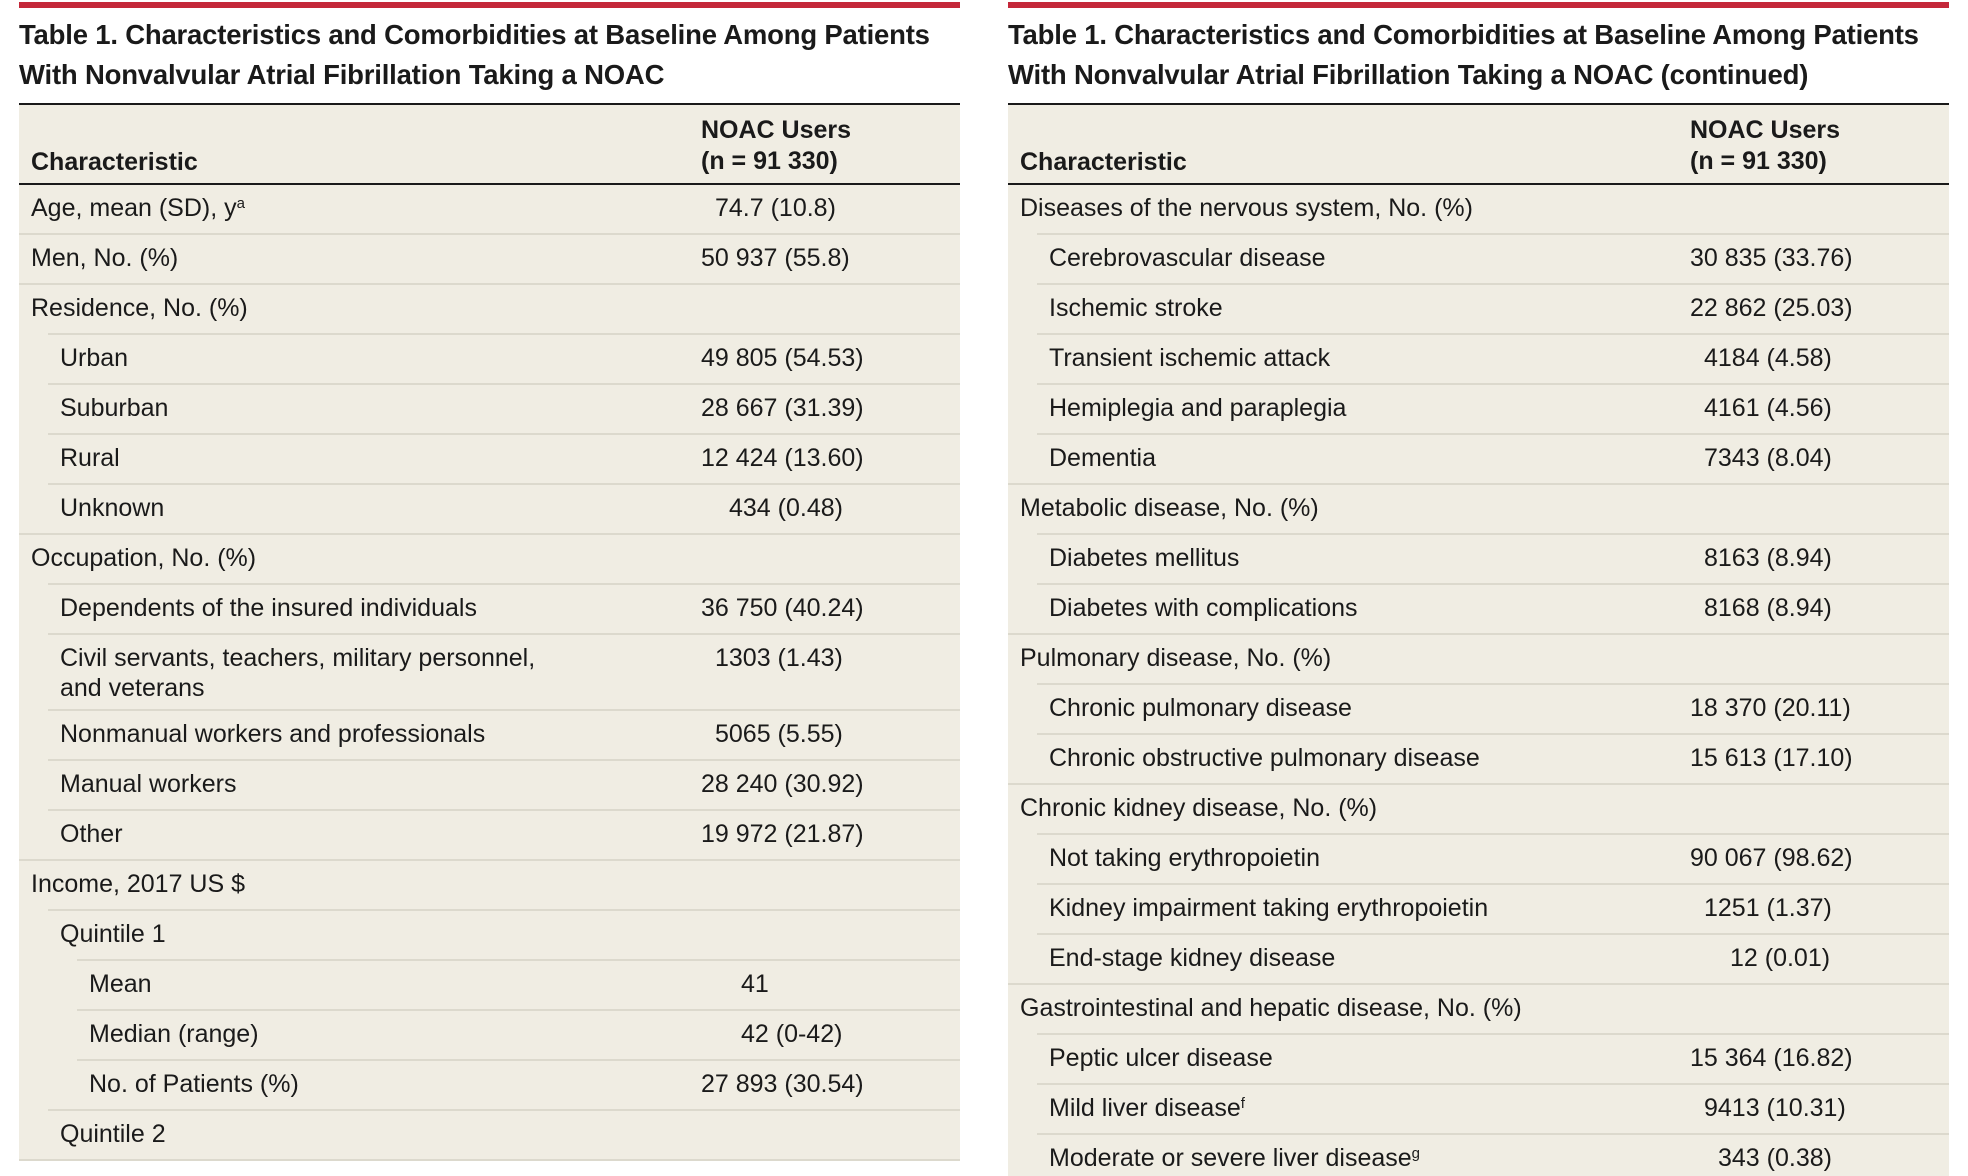 The width and height of the screenshot is (1968, 1176). What do you see at coordinates (1102, 458) in the screenshot?
I see `row-label: Dementia` at bounding box center [1102, 458].